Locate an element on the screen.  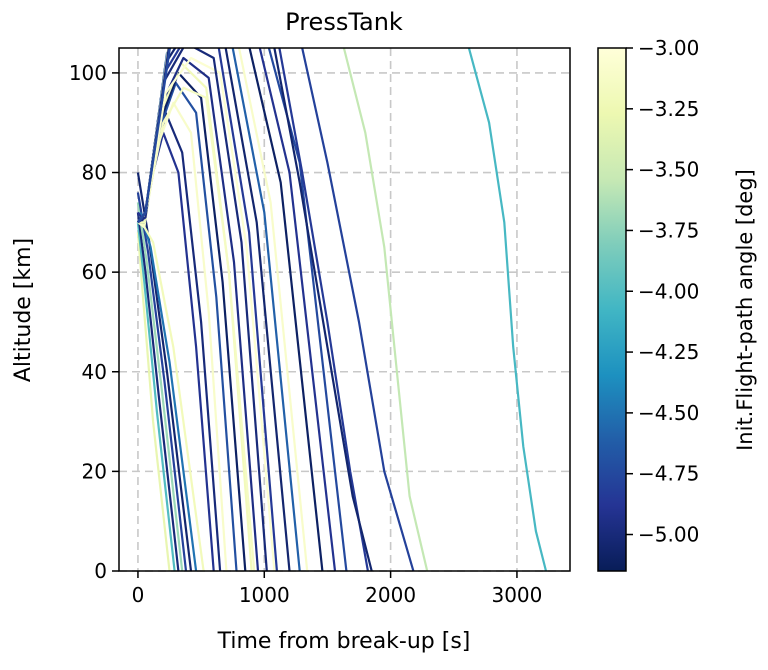
chart-title: PressTank is located at coordinates (344, 22).